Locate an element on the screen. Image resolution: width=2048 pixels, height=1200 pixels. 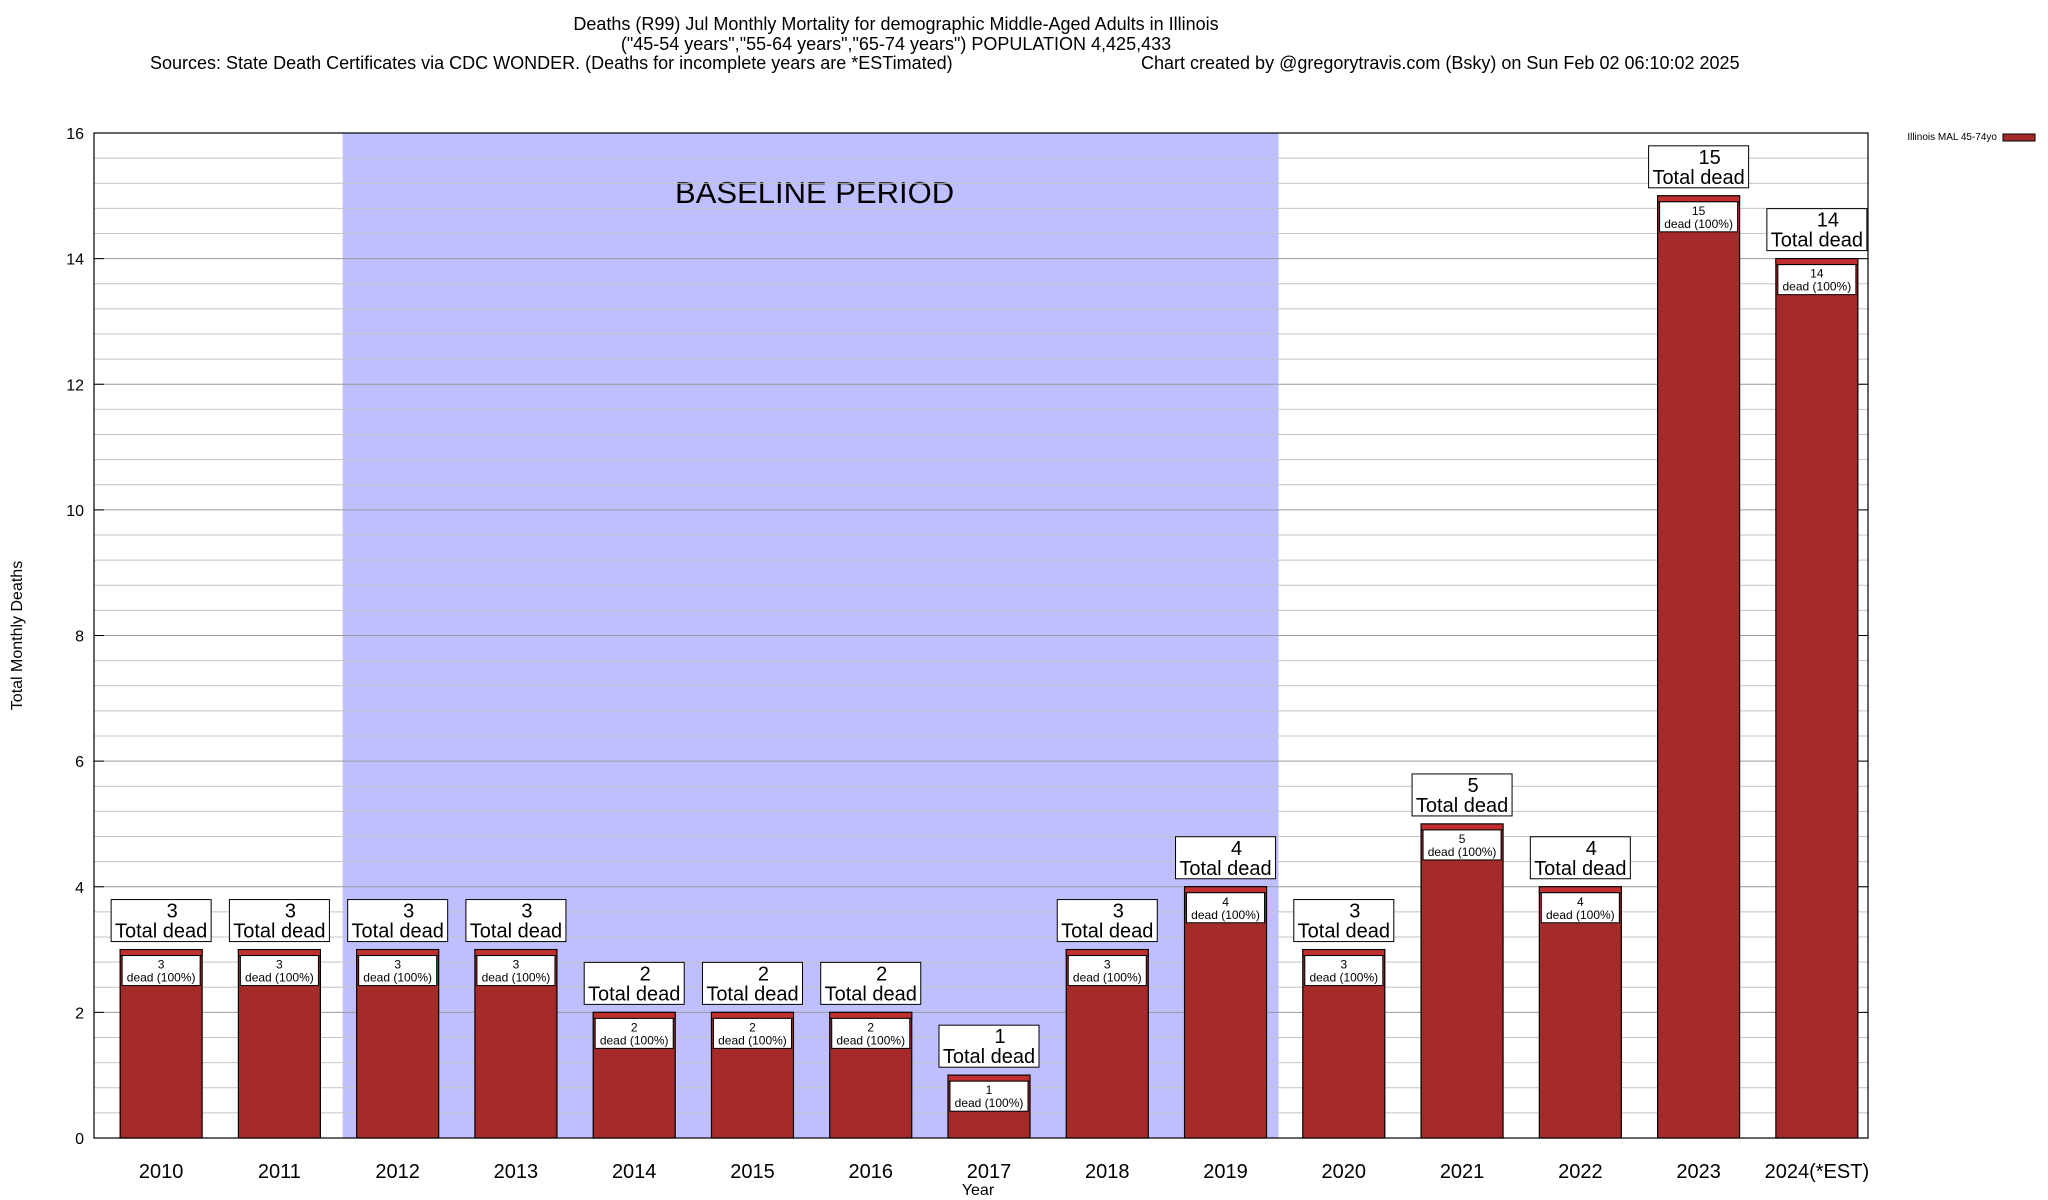
x-tick-label: 2021 is located at coordinates (1462, 1172).